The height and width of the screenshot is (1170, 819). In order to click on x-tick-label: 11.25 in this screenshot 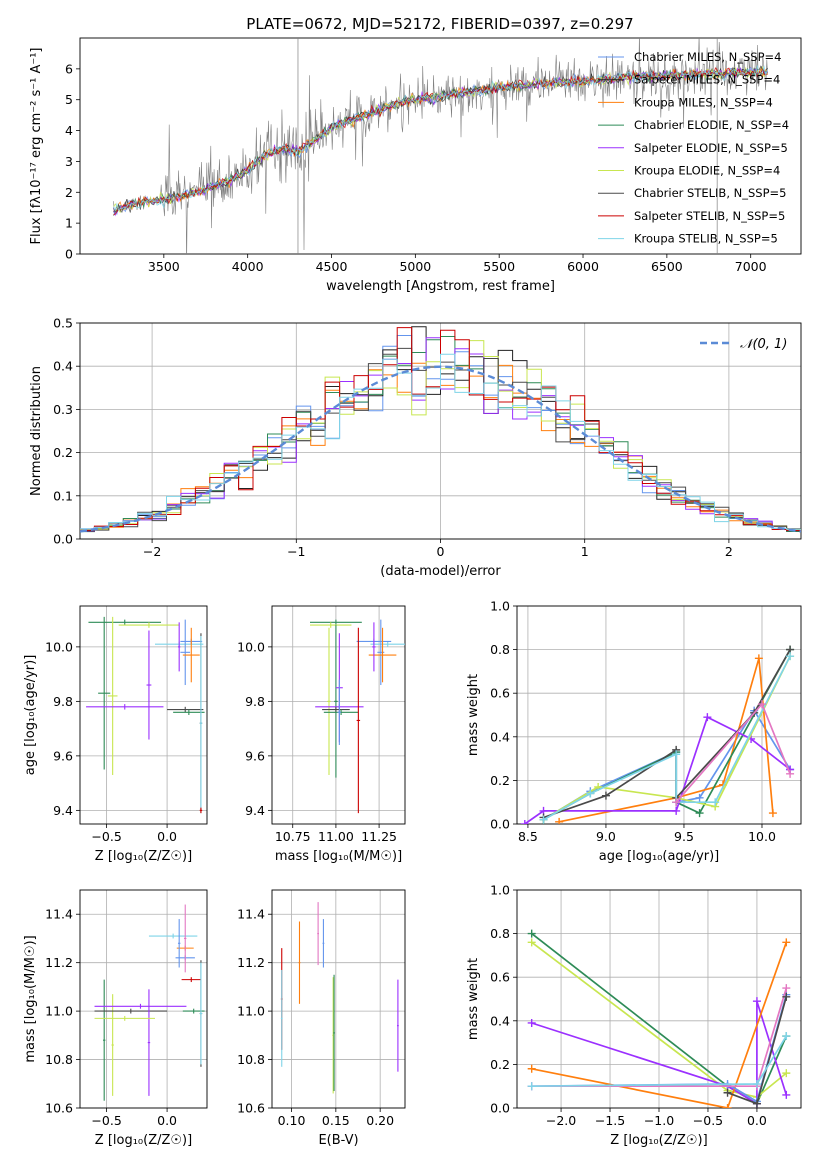, I will do `click(379, 836)`.